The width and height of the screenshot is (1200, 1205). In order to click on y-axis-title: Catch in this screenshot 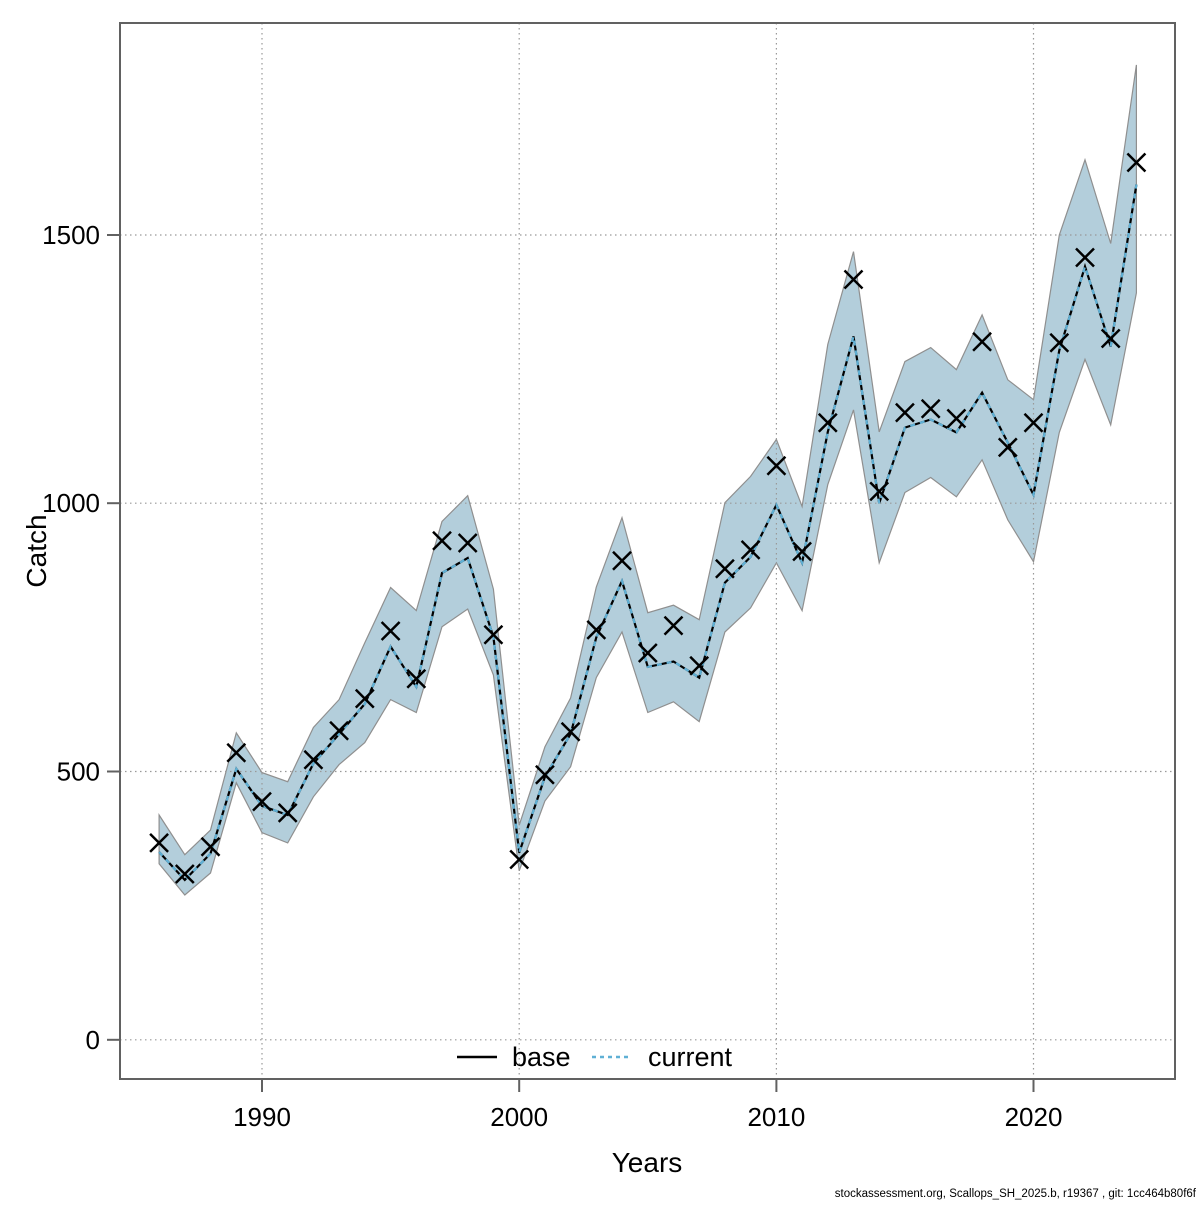, I will do `click(36, 550)`.